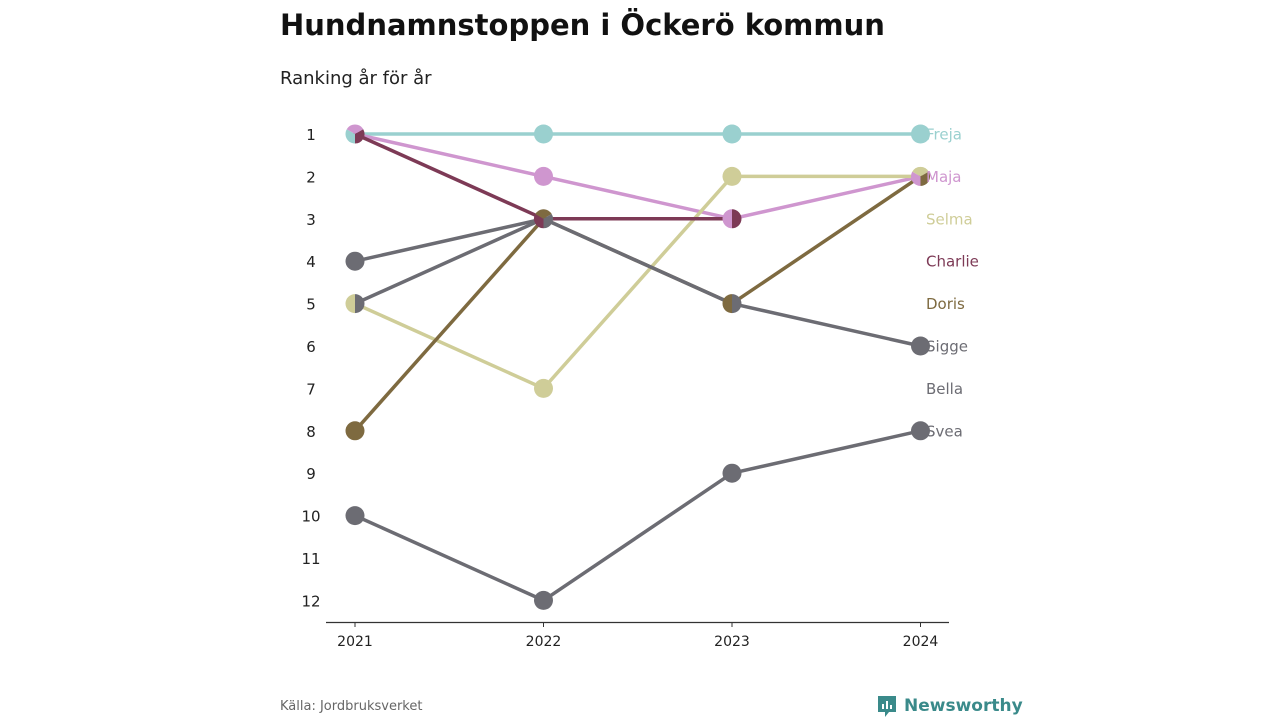 The image size is (1280, 720). Describe the element at coordinates (311, 389) in the screenshot. I see `y-tick-label: 7` at that location.